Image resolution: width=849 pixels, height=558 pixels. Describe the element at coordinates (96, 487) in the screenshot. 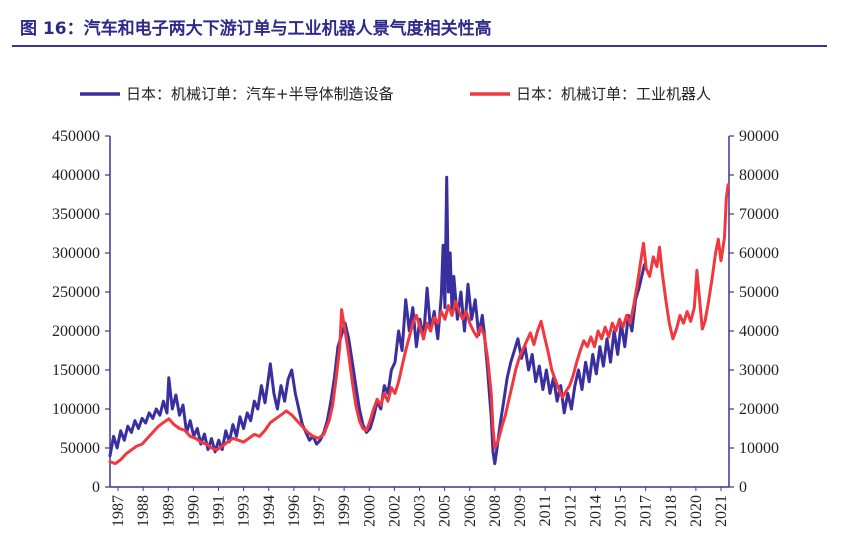

I see `left-y-tick-label: 0` at that location.